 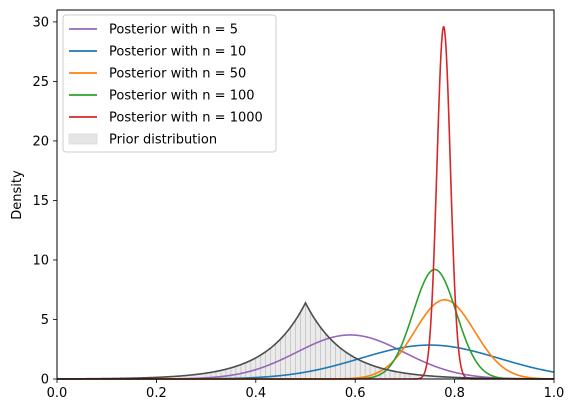 What do you see at coordinates (83, 139) in the screenshot?
I see `legend-swatch-prior` at bounding box center [83, 139].